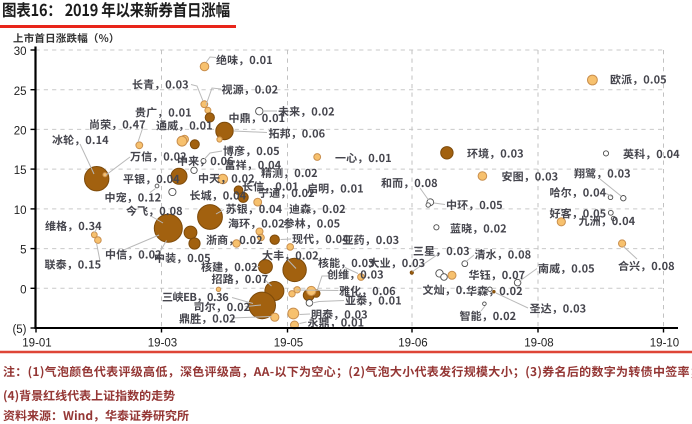  I want to click on svg-text: 明泰，0.03, so click(339, 315).